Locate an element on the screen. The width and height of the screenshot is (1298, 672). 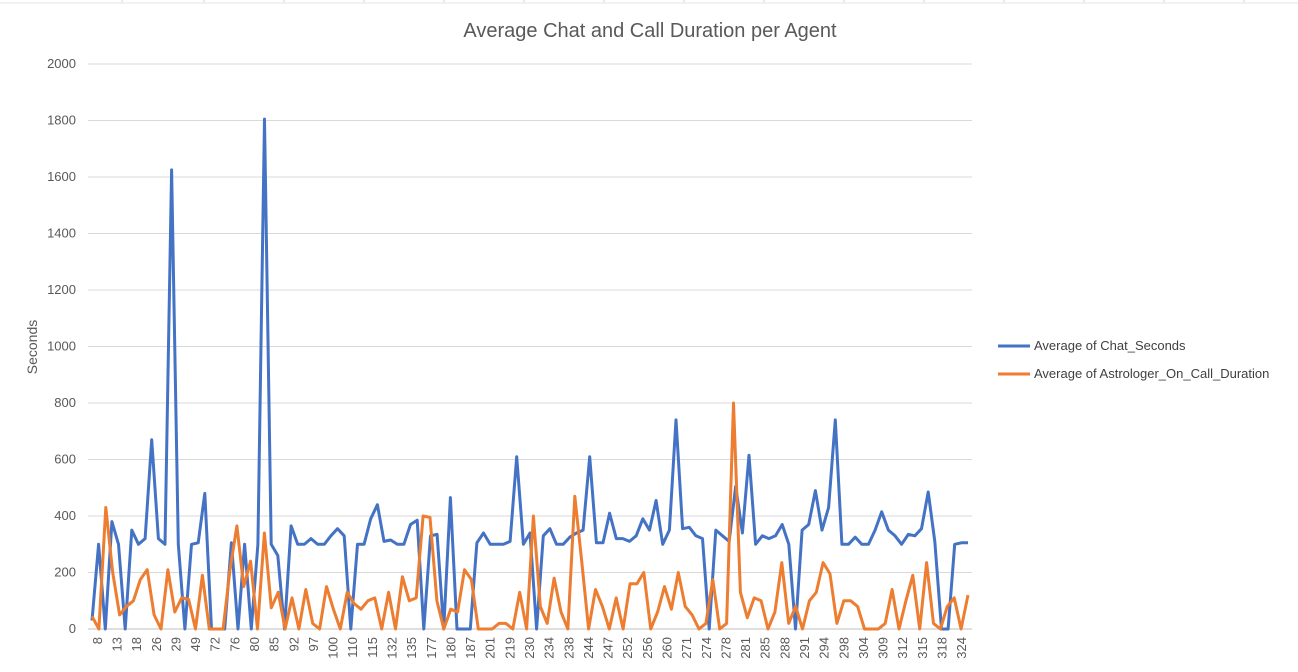
y-tick-label: 1000 is located at coordinates (61, 346).